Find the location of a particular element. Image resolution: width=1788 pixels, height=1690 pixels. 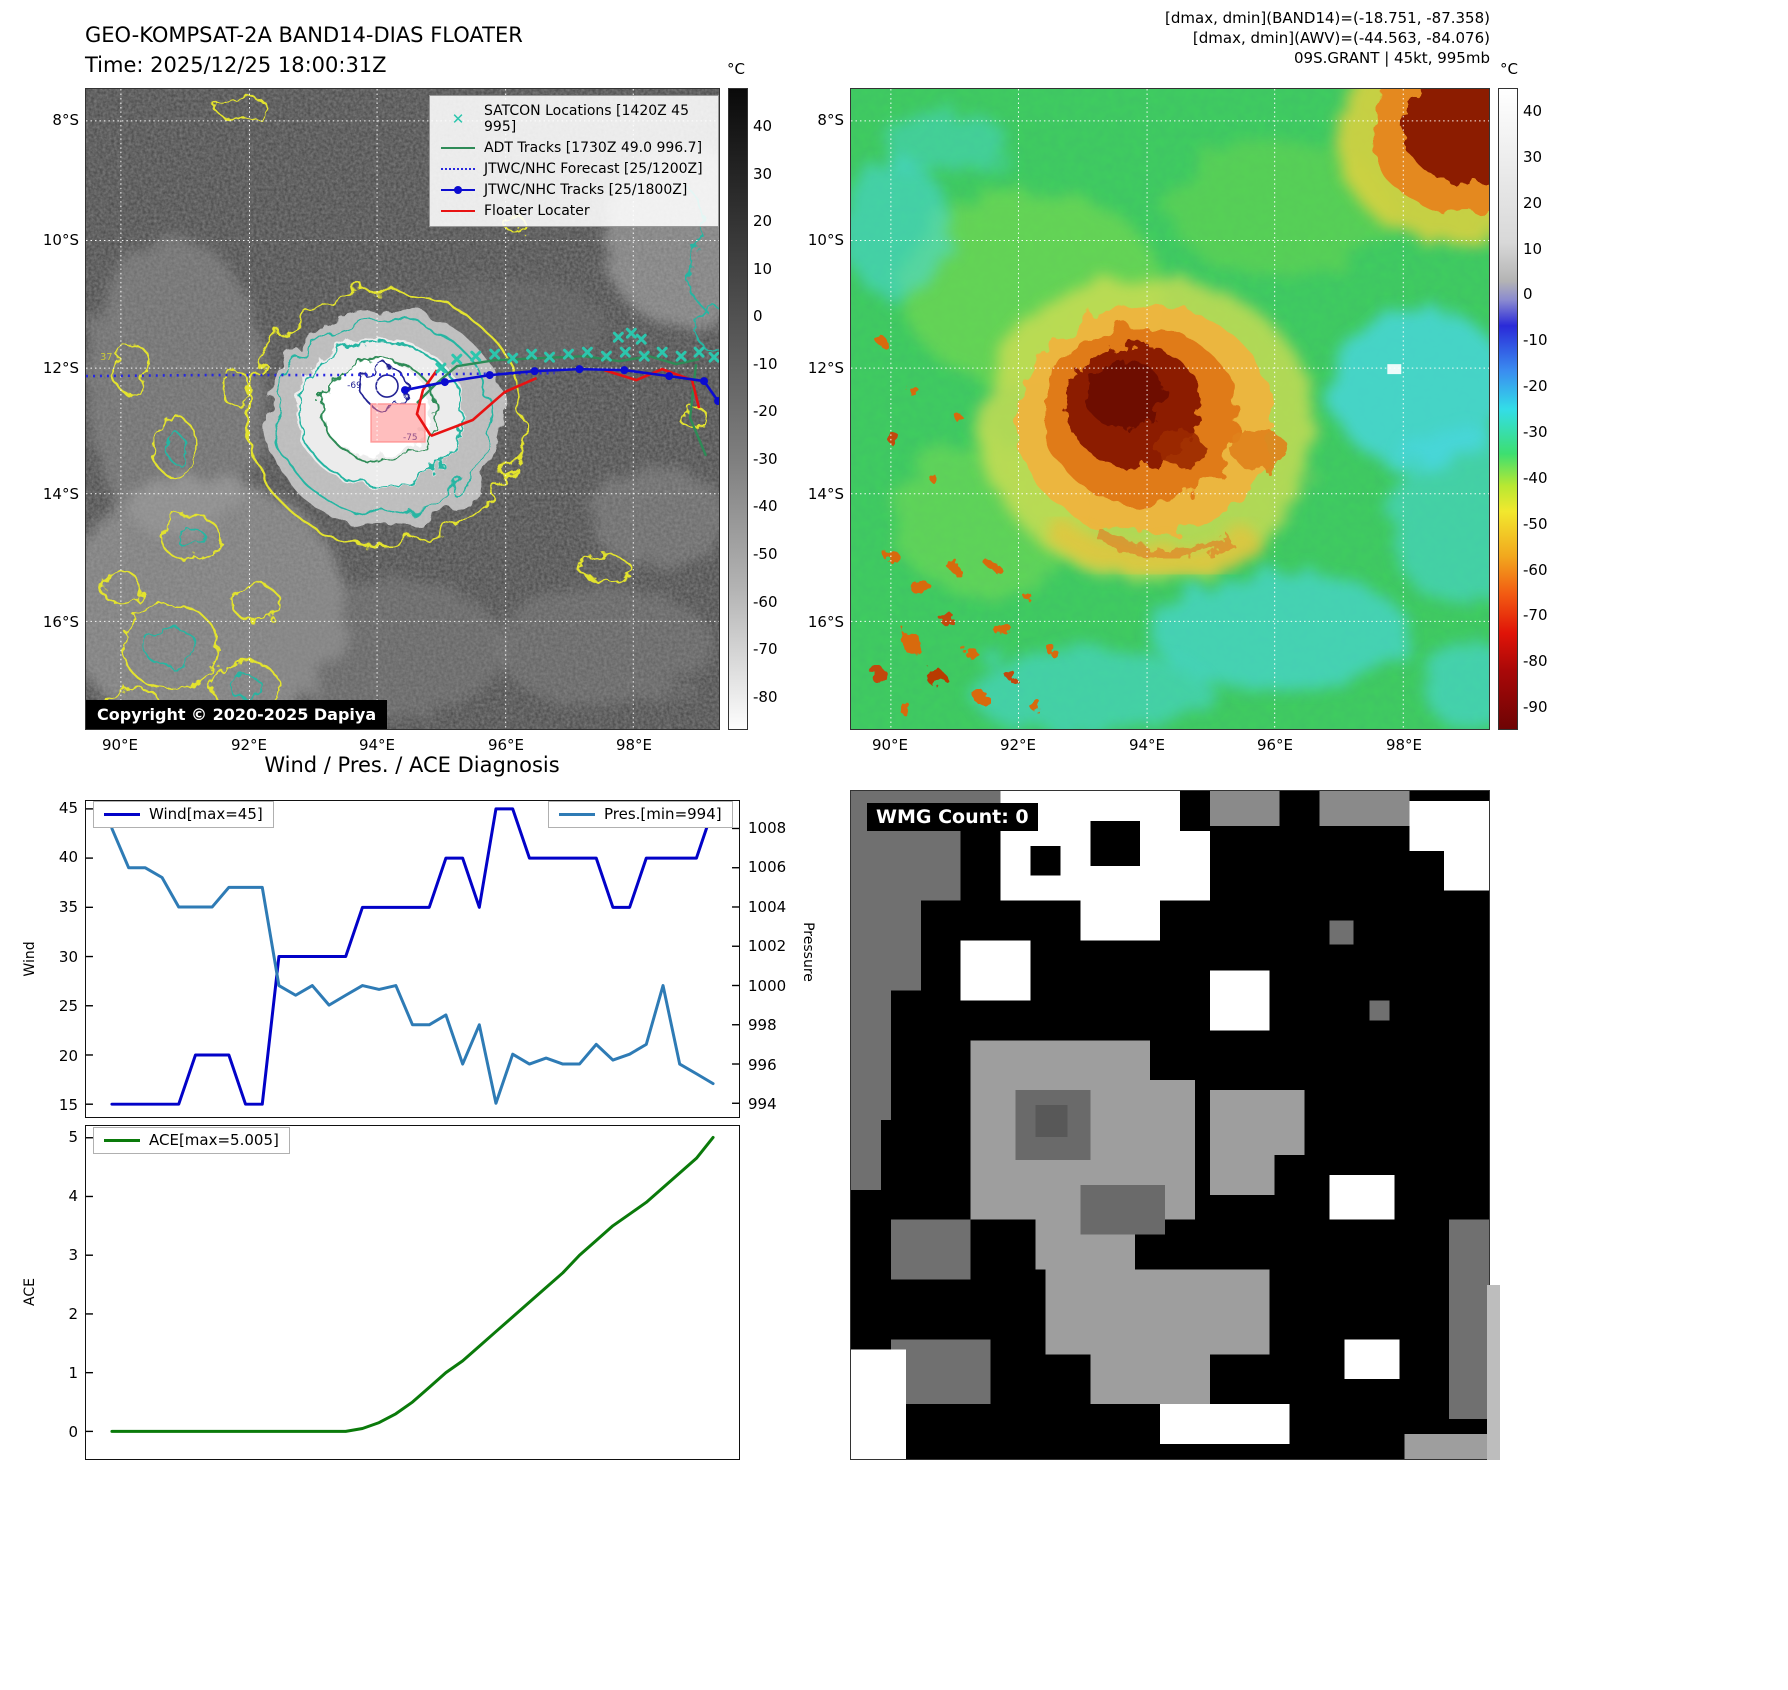

wmg-black-blobs is located at coordinates (1085, 848).